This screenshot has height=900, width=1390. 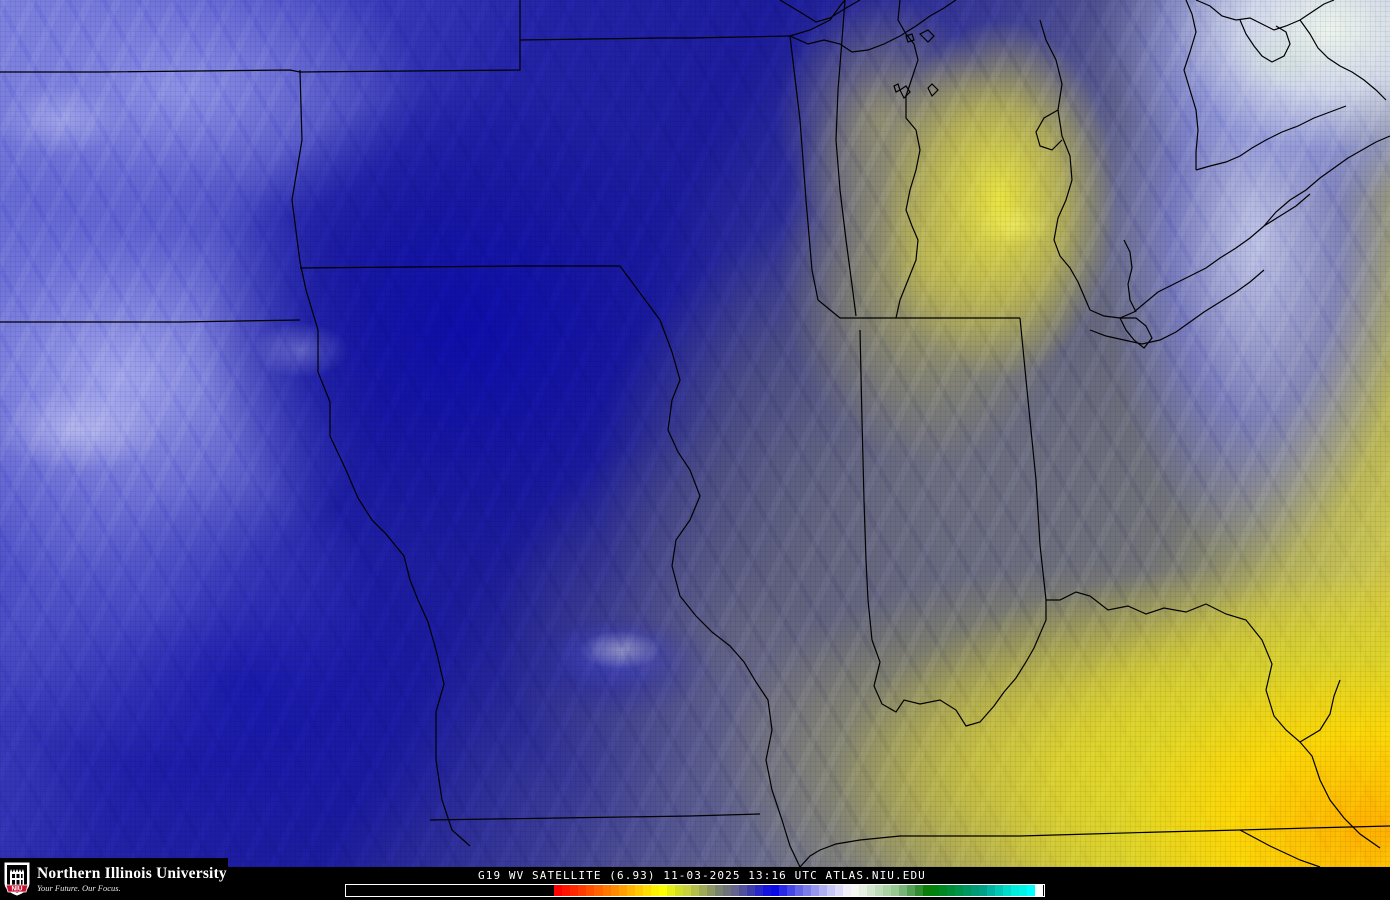 I want to click on niu-monogram: NIU, so click(x=16, y=889).